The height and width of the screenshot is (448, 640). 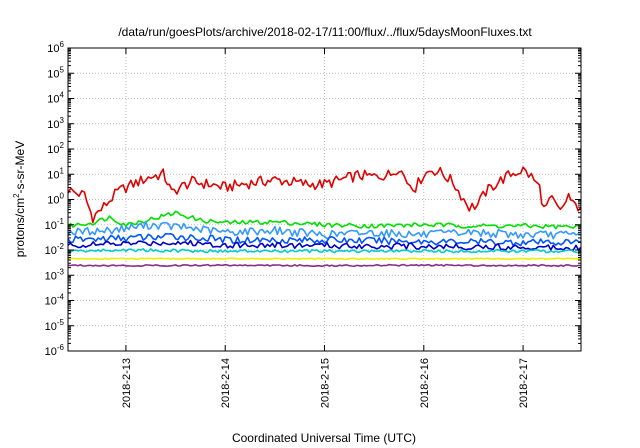 What do you see at coordinates (524, 383) in the screenshot?
I see `x-tick-label: 2018-2-17` at bounding box center [524, 383].